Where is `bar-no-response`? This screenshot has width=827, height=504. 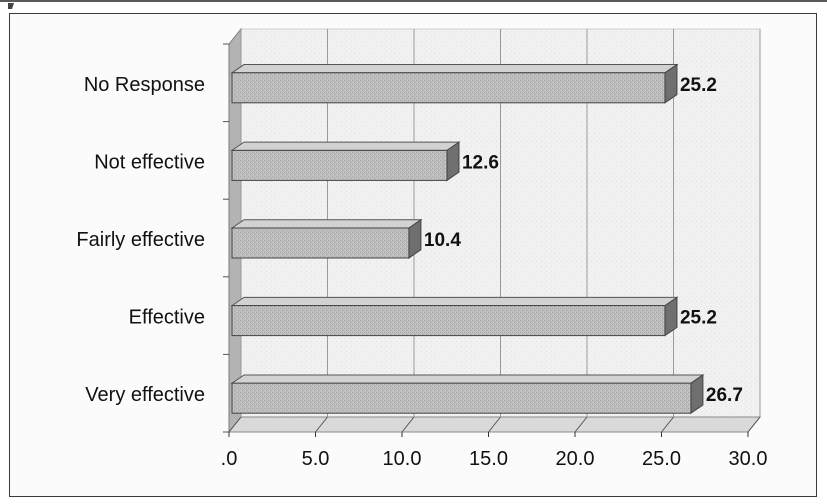
bar-no-response is located at coordinates (454, 83).